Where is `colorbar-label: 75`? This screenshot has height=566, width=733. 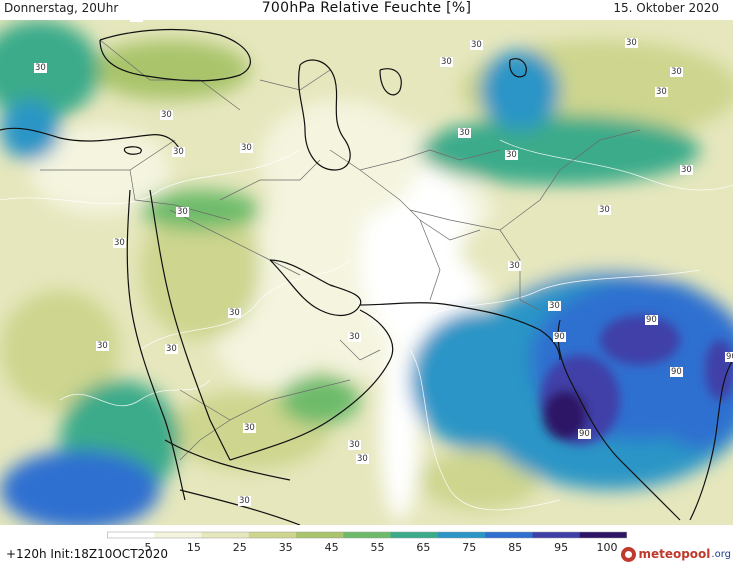 colorbar-label: 75 is located at coordinates (469, 547).